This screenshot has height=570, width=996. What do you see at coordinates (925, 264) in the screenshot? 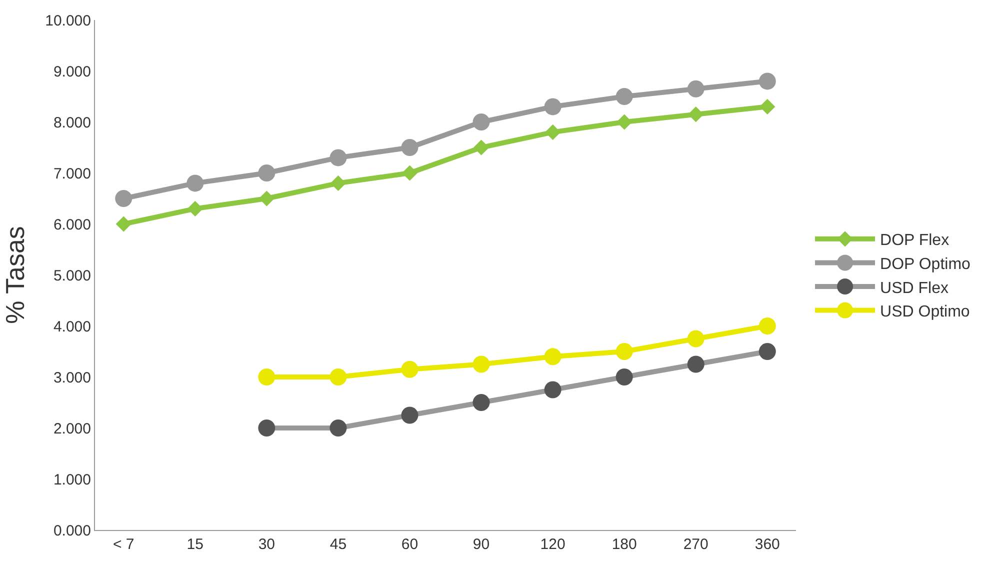
I see `legend-label: DOP Optimo` at bounding box center [925, 264].